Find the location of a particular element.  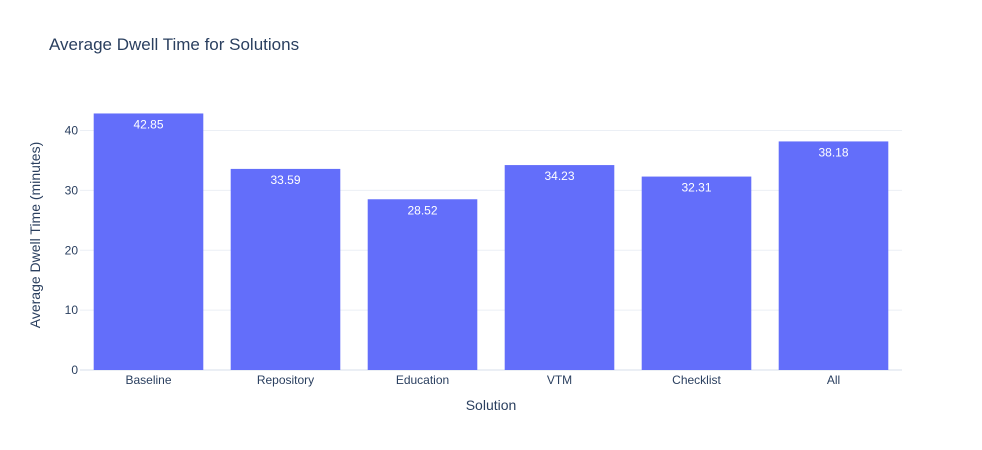

bar-value-label: 32.31 is located at coordinates (696, 188).